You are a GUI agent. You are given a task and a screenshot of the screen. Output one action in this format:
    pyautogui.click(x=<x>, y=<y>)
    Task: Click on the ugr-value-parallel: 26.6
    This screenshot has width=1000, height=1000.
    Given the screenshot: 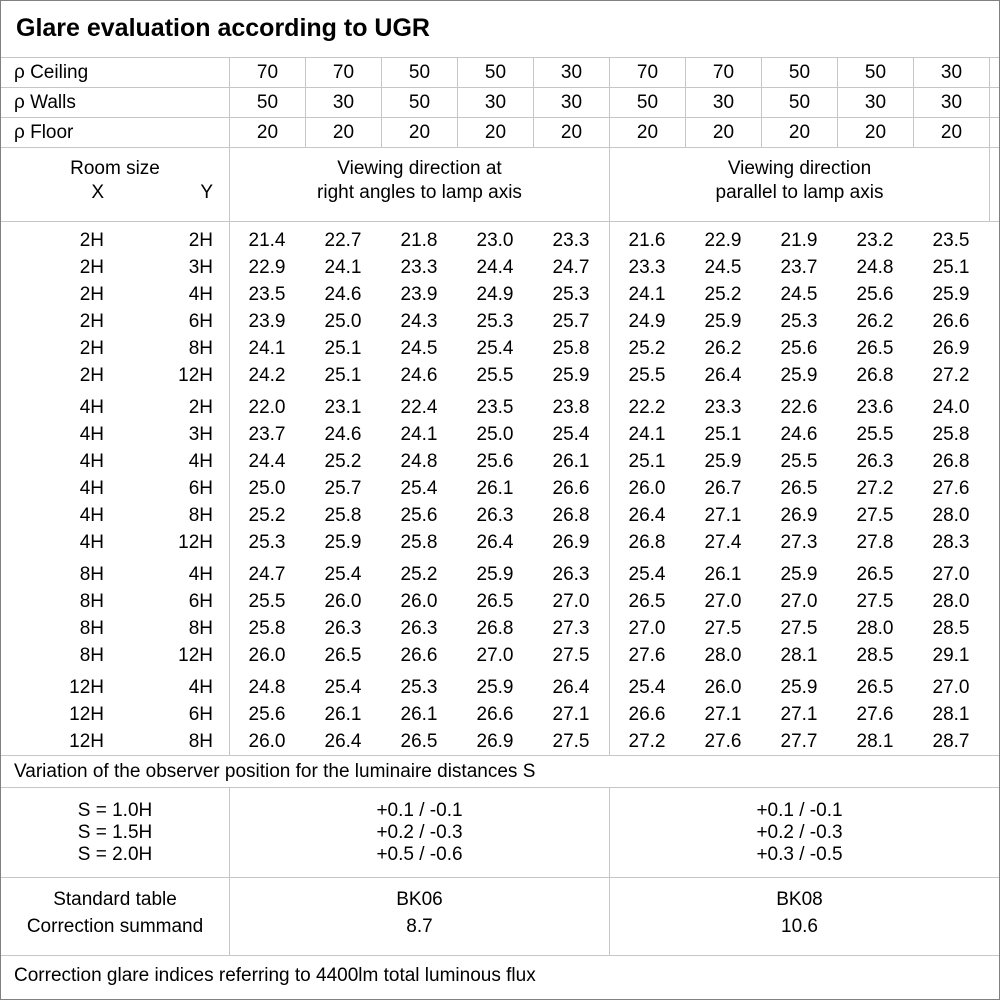 What is the action you would take?
    pyautogui.click(x=647, y=714)
    